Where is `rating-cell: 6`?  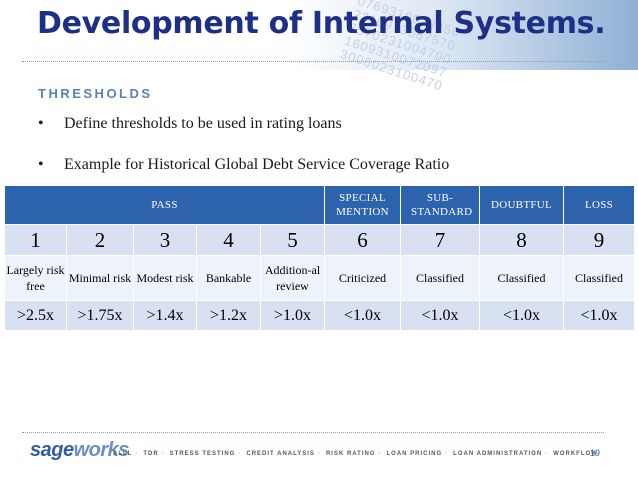 rating-cell: 6 is located at coordinates (362, 240).